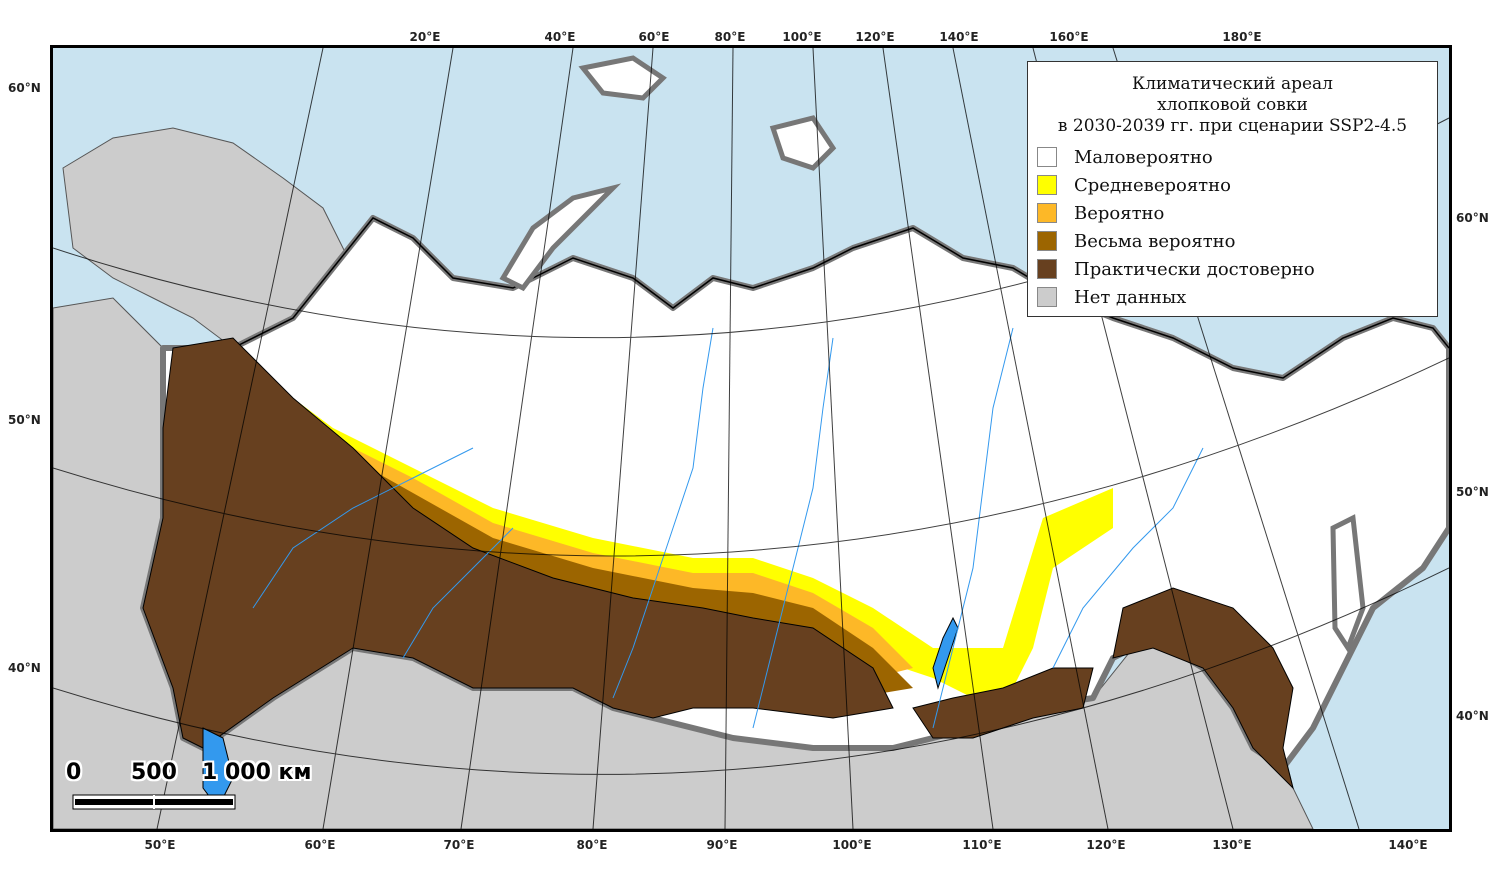 This screenshot has height=883, width=1500. Describe the element at coordinates (154, 802) in the screenshot. I see `scale-bar-graphic` at that location.